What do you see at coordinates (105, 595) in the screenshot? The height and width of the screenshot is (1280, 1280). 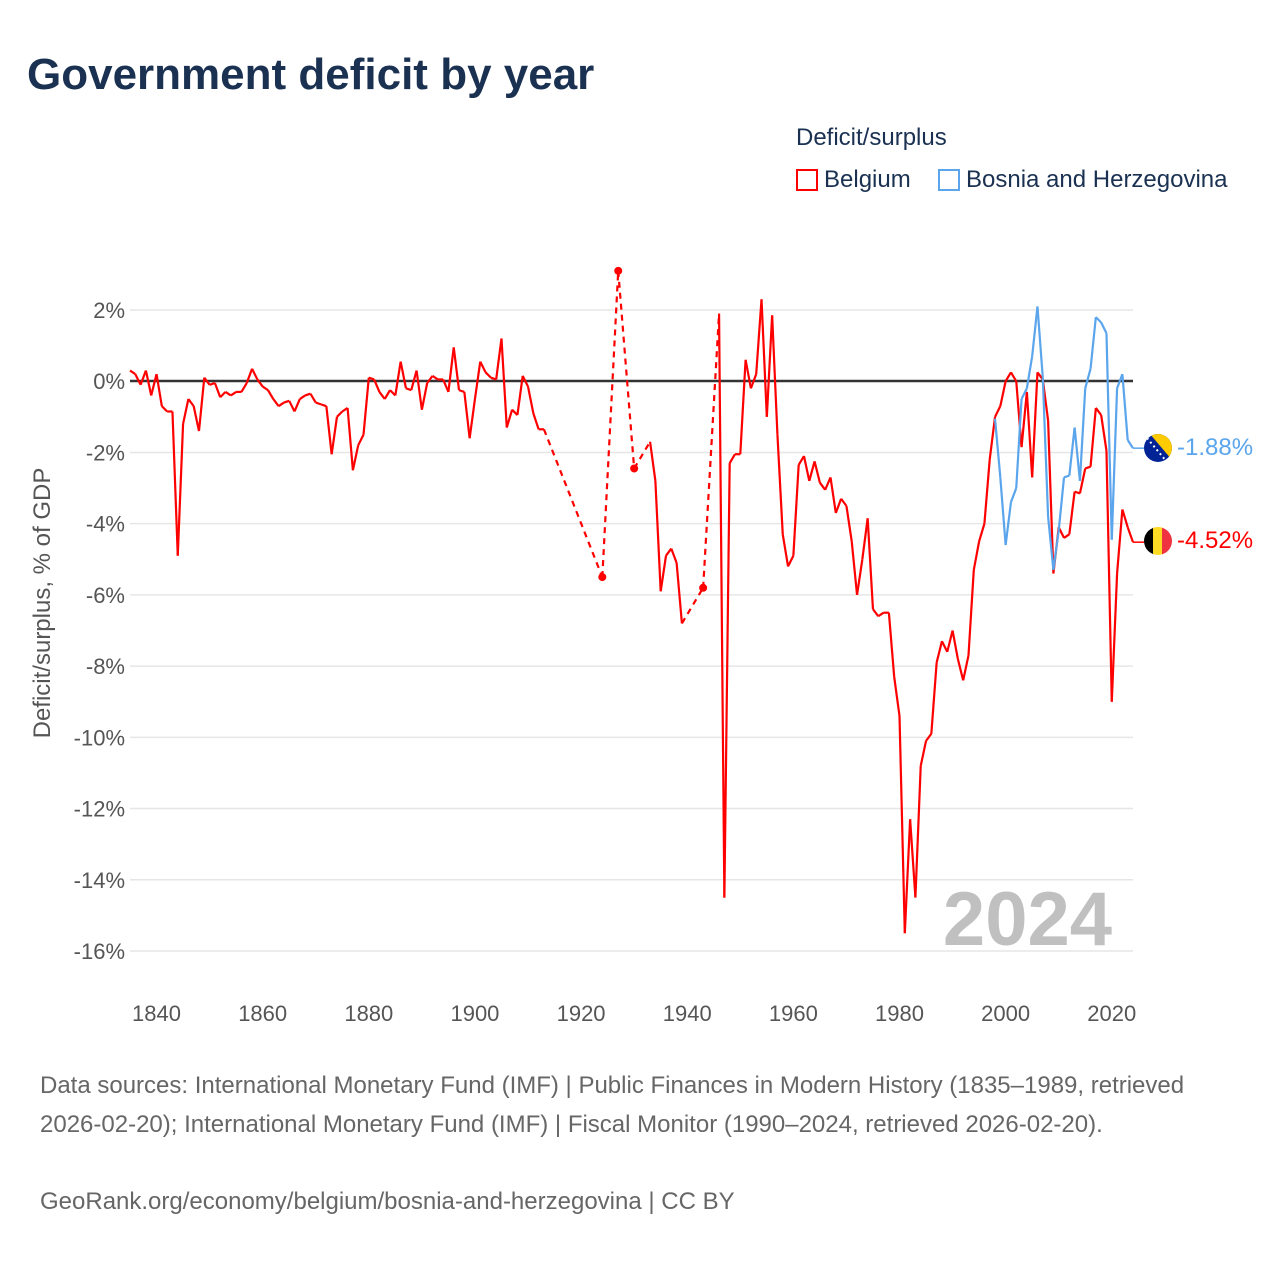 I see `y-tick-label: -6%` at bounding box center [105, 595].